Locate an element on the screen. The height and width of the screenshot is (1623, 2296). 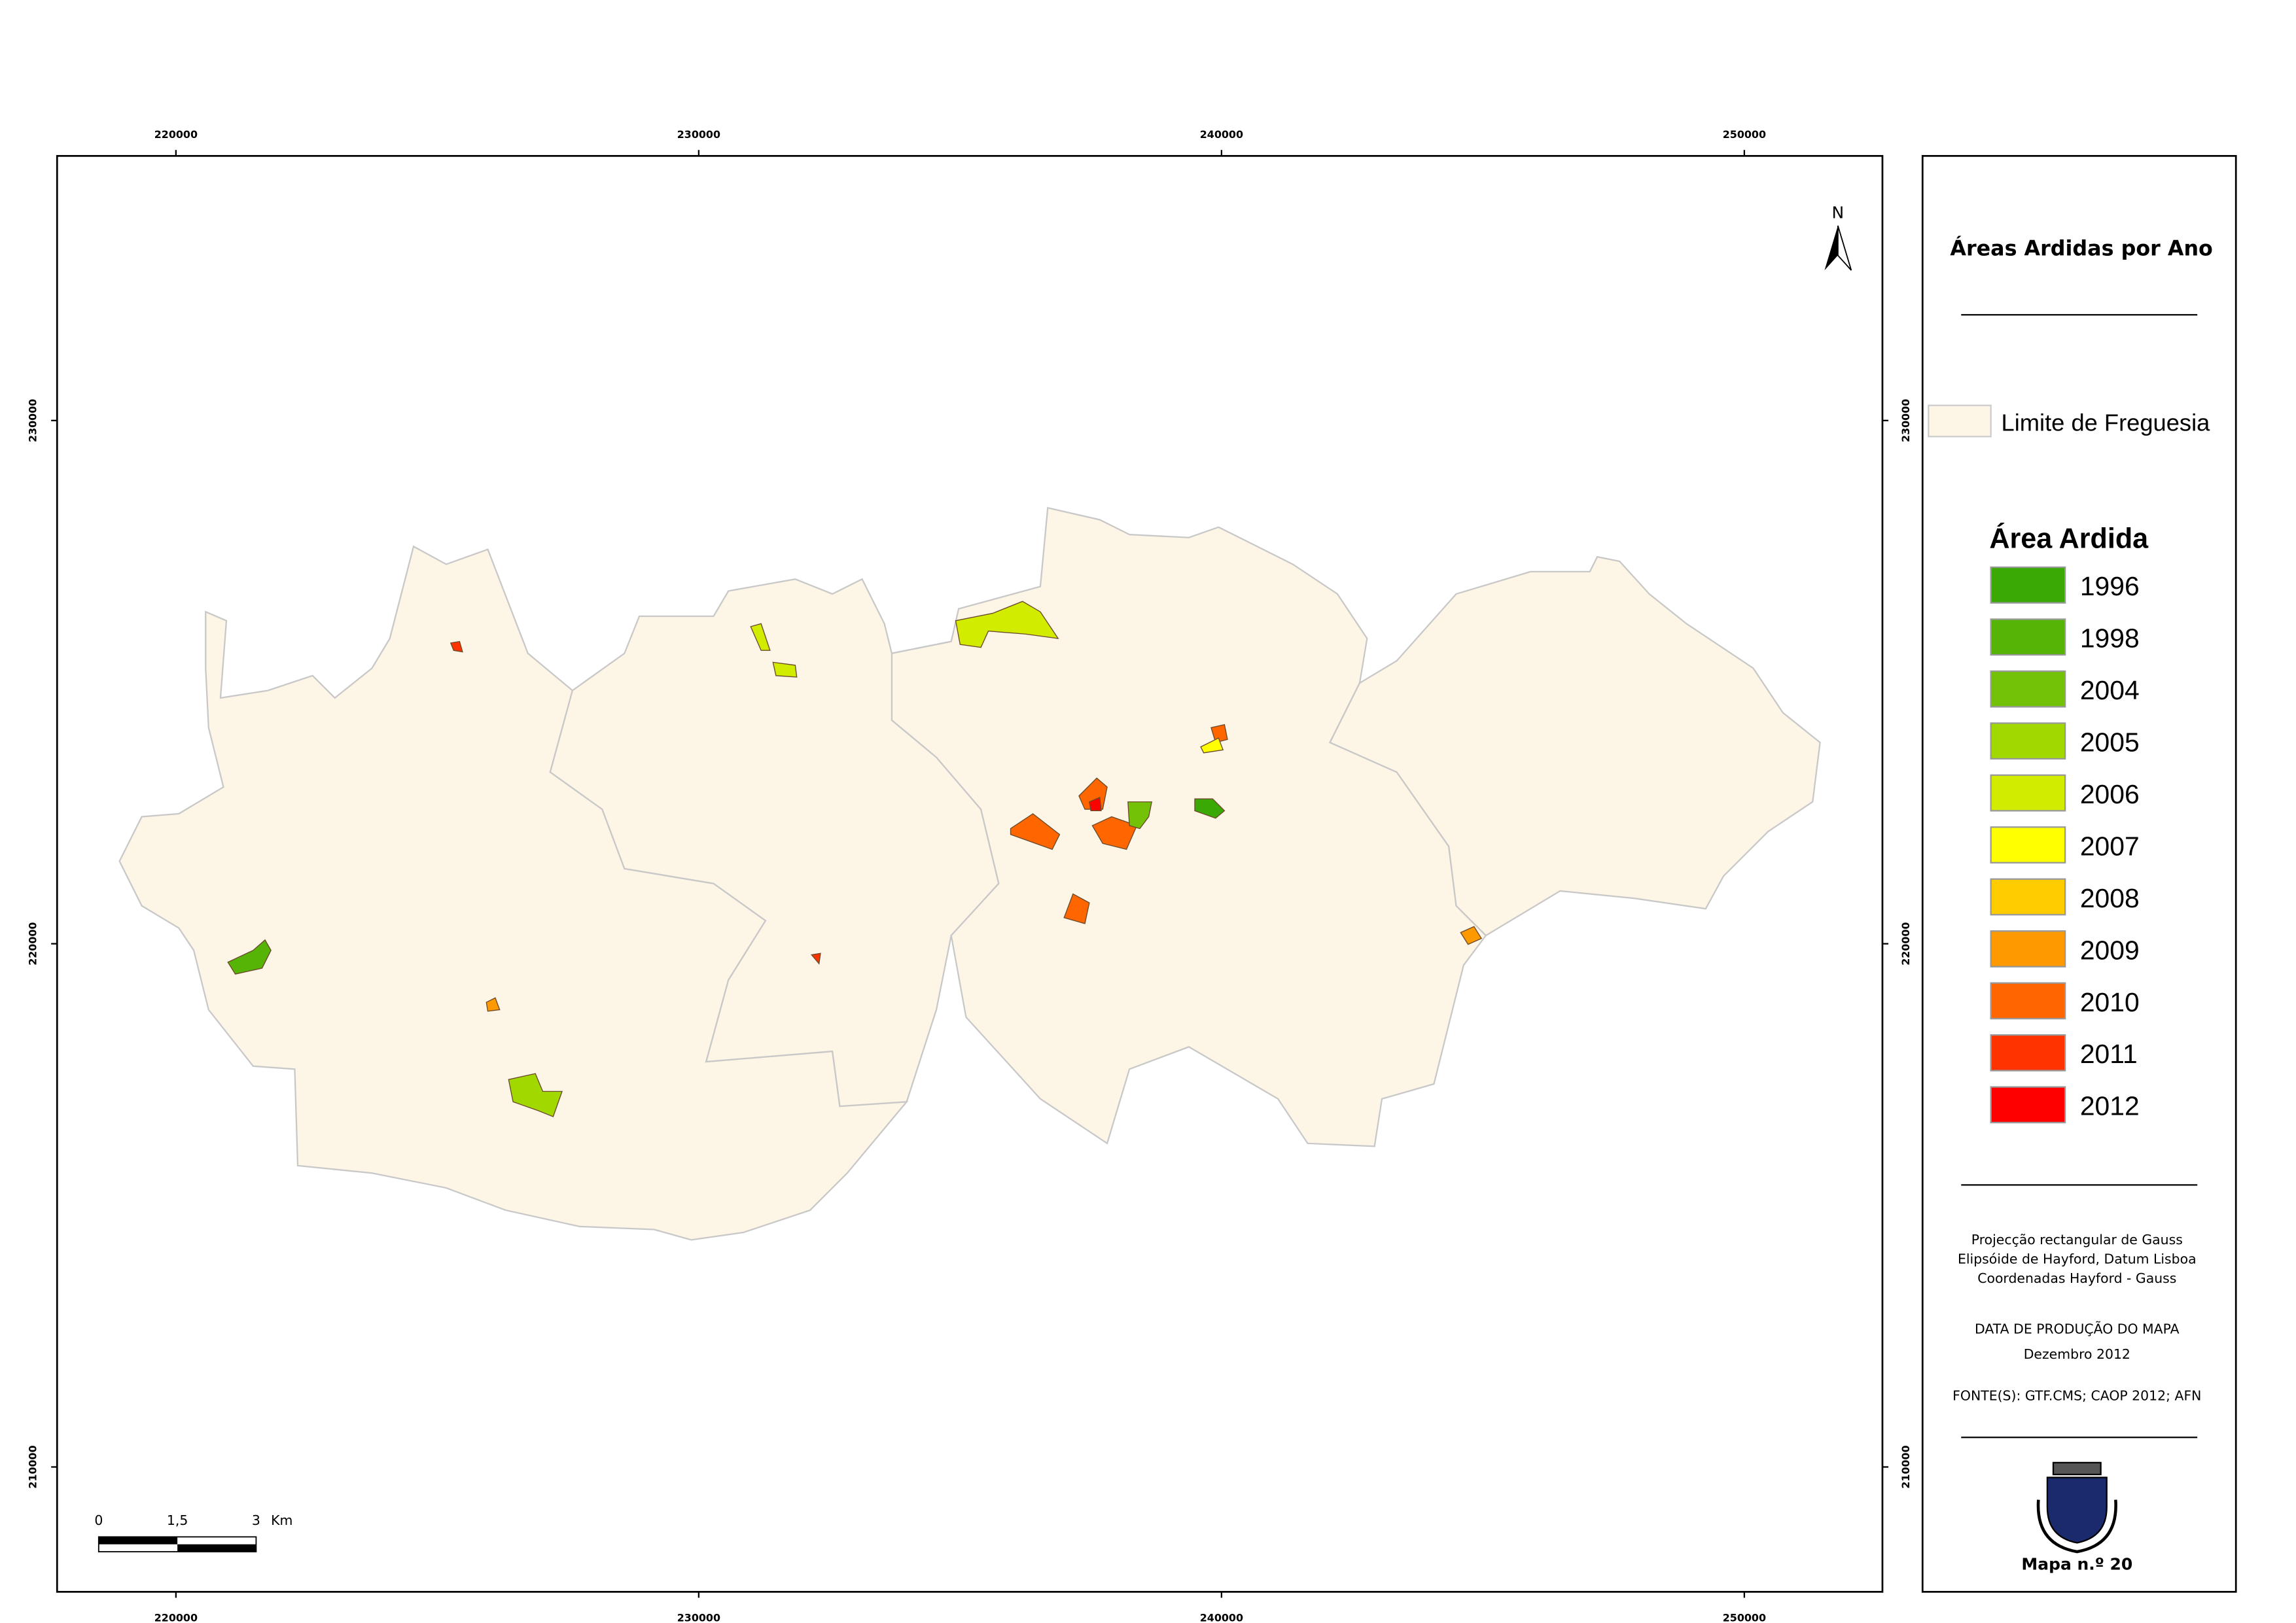
scale-bar: 0 1,5 3 Km is located at coordinates (193, 1532).